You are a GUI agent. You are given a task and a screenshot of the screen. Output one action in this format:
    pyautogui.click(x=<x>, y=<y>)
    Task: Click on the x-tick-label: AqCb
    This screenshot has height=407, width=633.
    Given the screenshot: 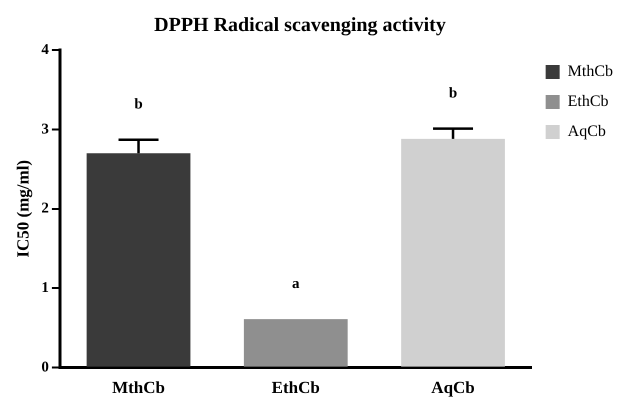 What is the action you would take?
    pyautogui.click(x=453, y=388)
    